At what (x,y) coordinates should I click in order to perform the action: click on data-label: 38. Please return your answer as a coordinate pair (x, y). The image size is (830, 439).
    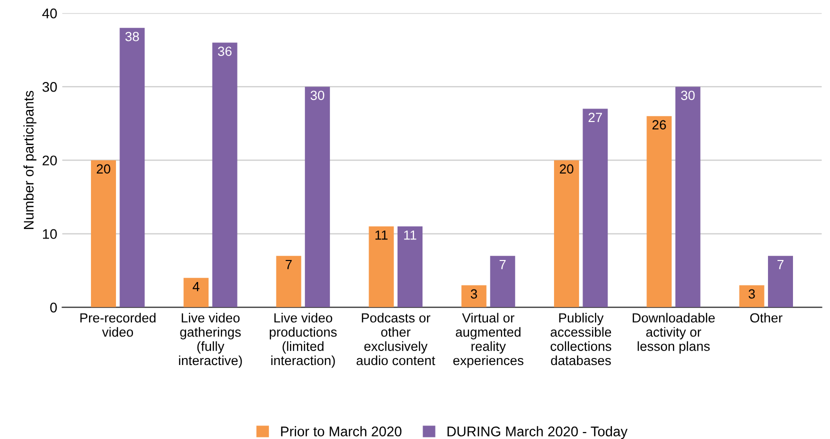
    Looking at the image, I should click on (132, 37).